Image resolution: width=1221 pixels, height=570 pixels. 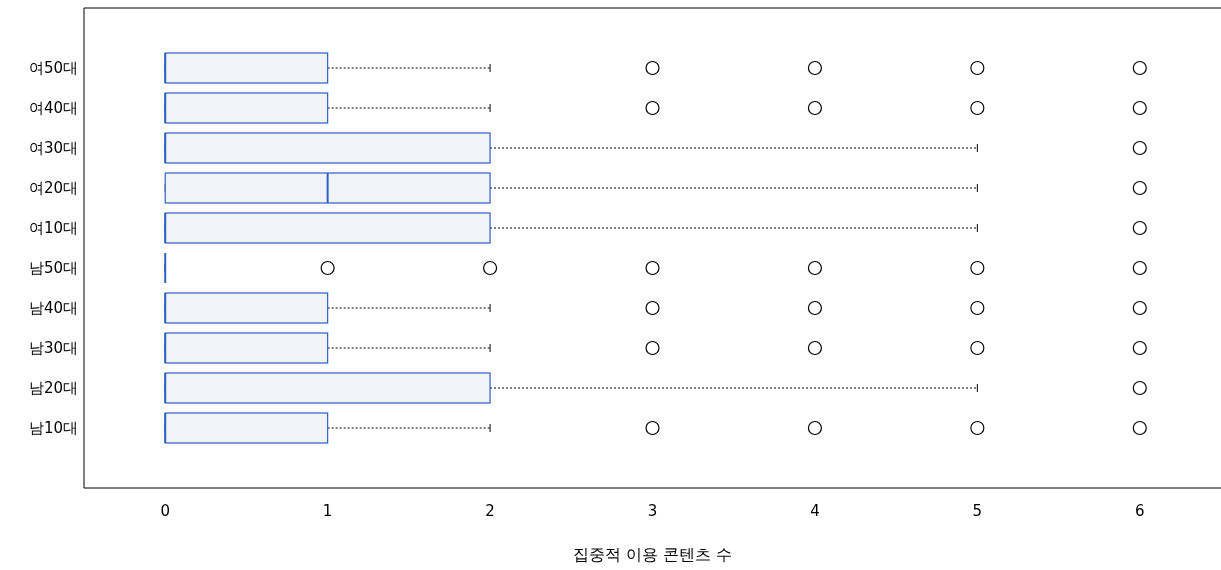 I want to click on x-tick-label: 2, so click(x=490, y=511).